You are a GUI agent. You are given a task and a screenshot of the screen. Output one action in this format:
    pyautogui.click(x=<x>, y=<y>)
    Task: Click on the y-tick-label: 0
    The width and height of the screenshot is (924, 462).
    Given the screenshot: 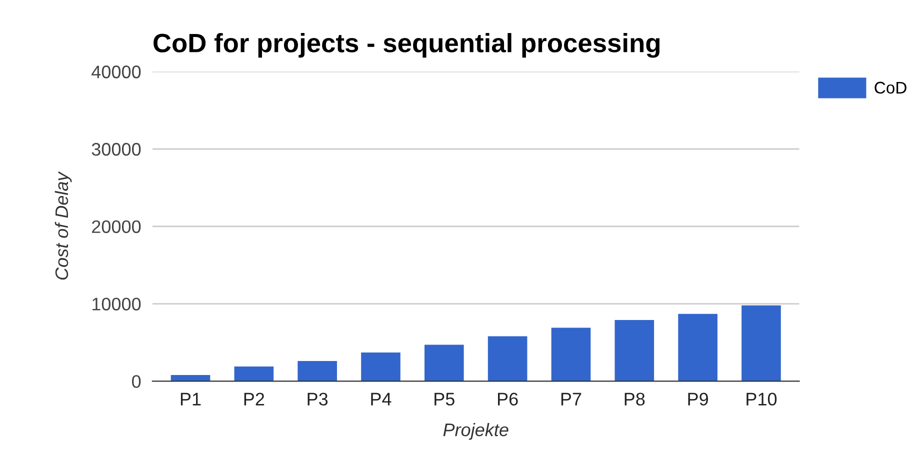 What is the action you would take?
    pyautogui.click(x=136, y=381)
    